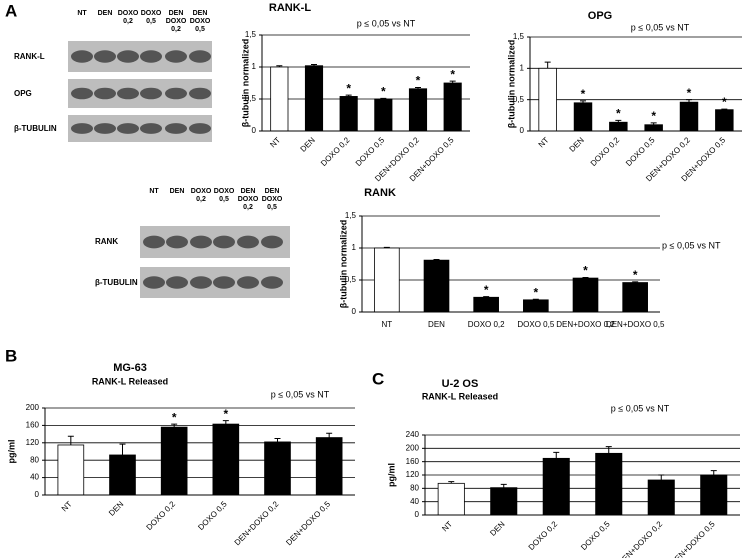 Image resolution: width=752 pixels, height=558 pixels. What do you see at coordinates (378, 378) in the screenshot?
I see `panel-label: C` at bounding box center [378, 378].